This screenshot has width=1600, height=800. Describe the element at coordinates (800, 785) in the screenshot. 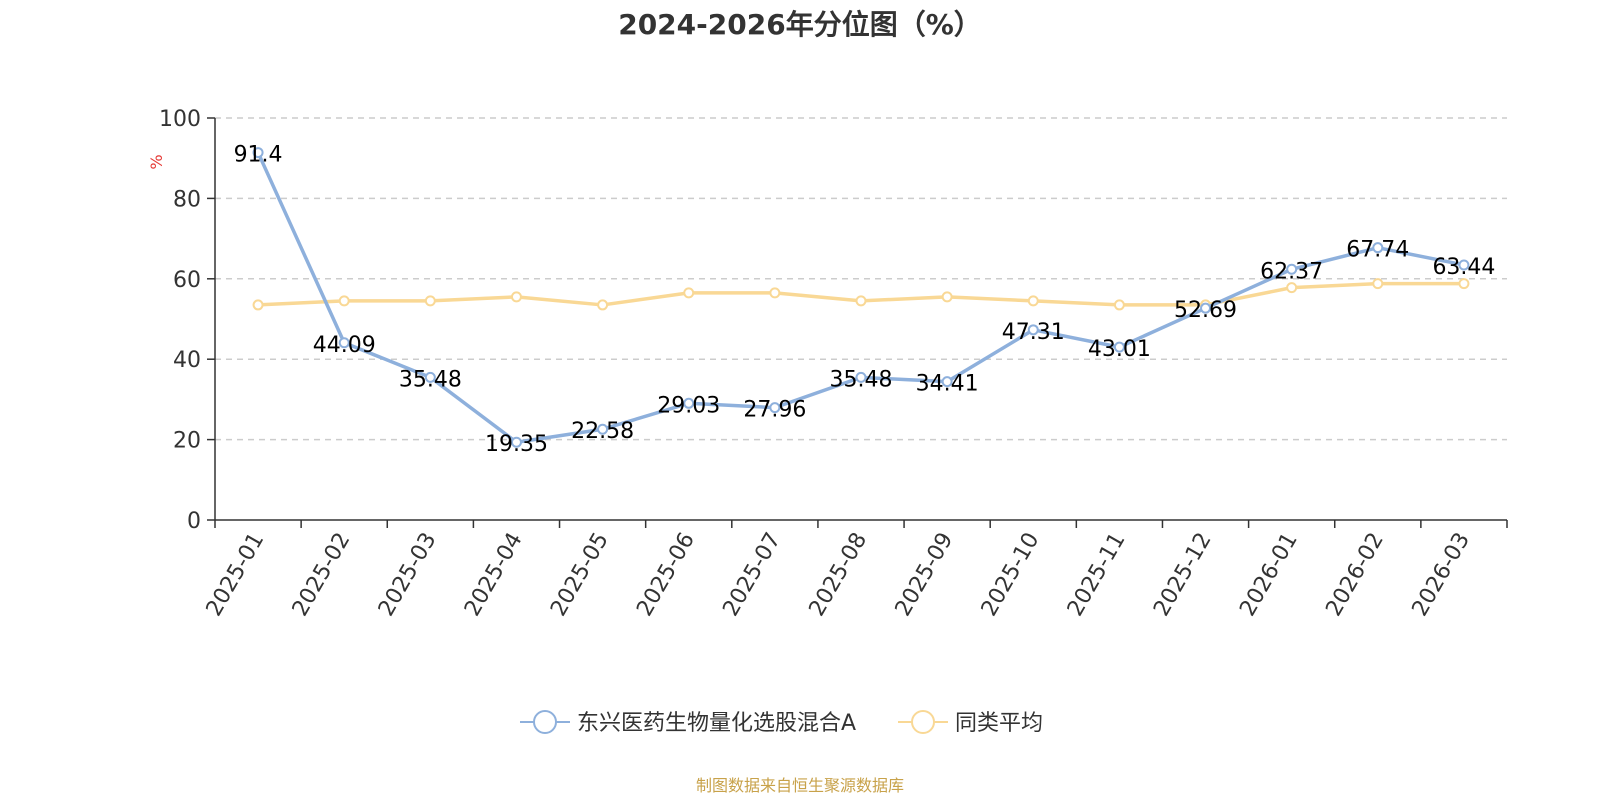

I see `source-note: 制图数据来自恒生聚源数据库` at that location.